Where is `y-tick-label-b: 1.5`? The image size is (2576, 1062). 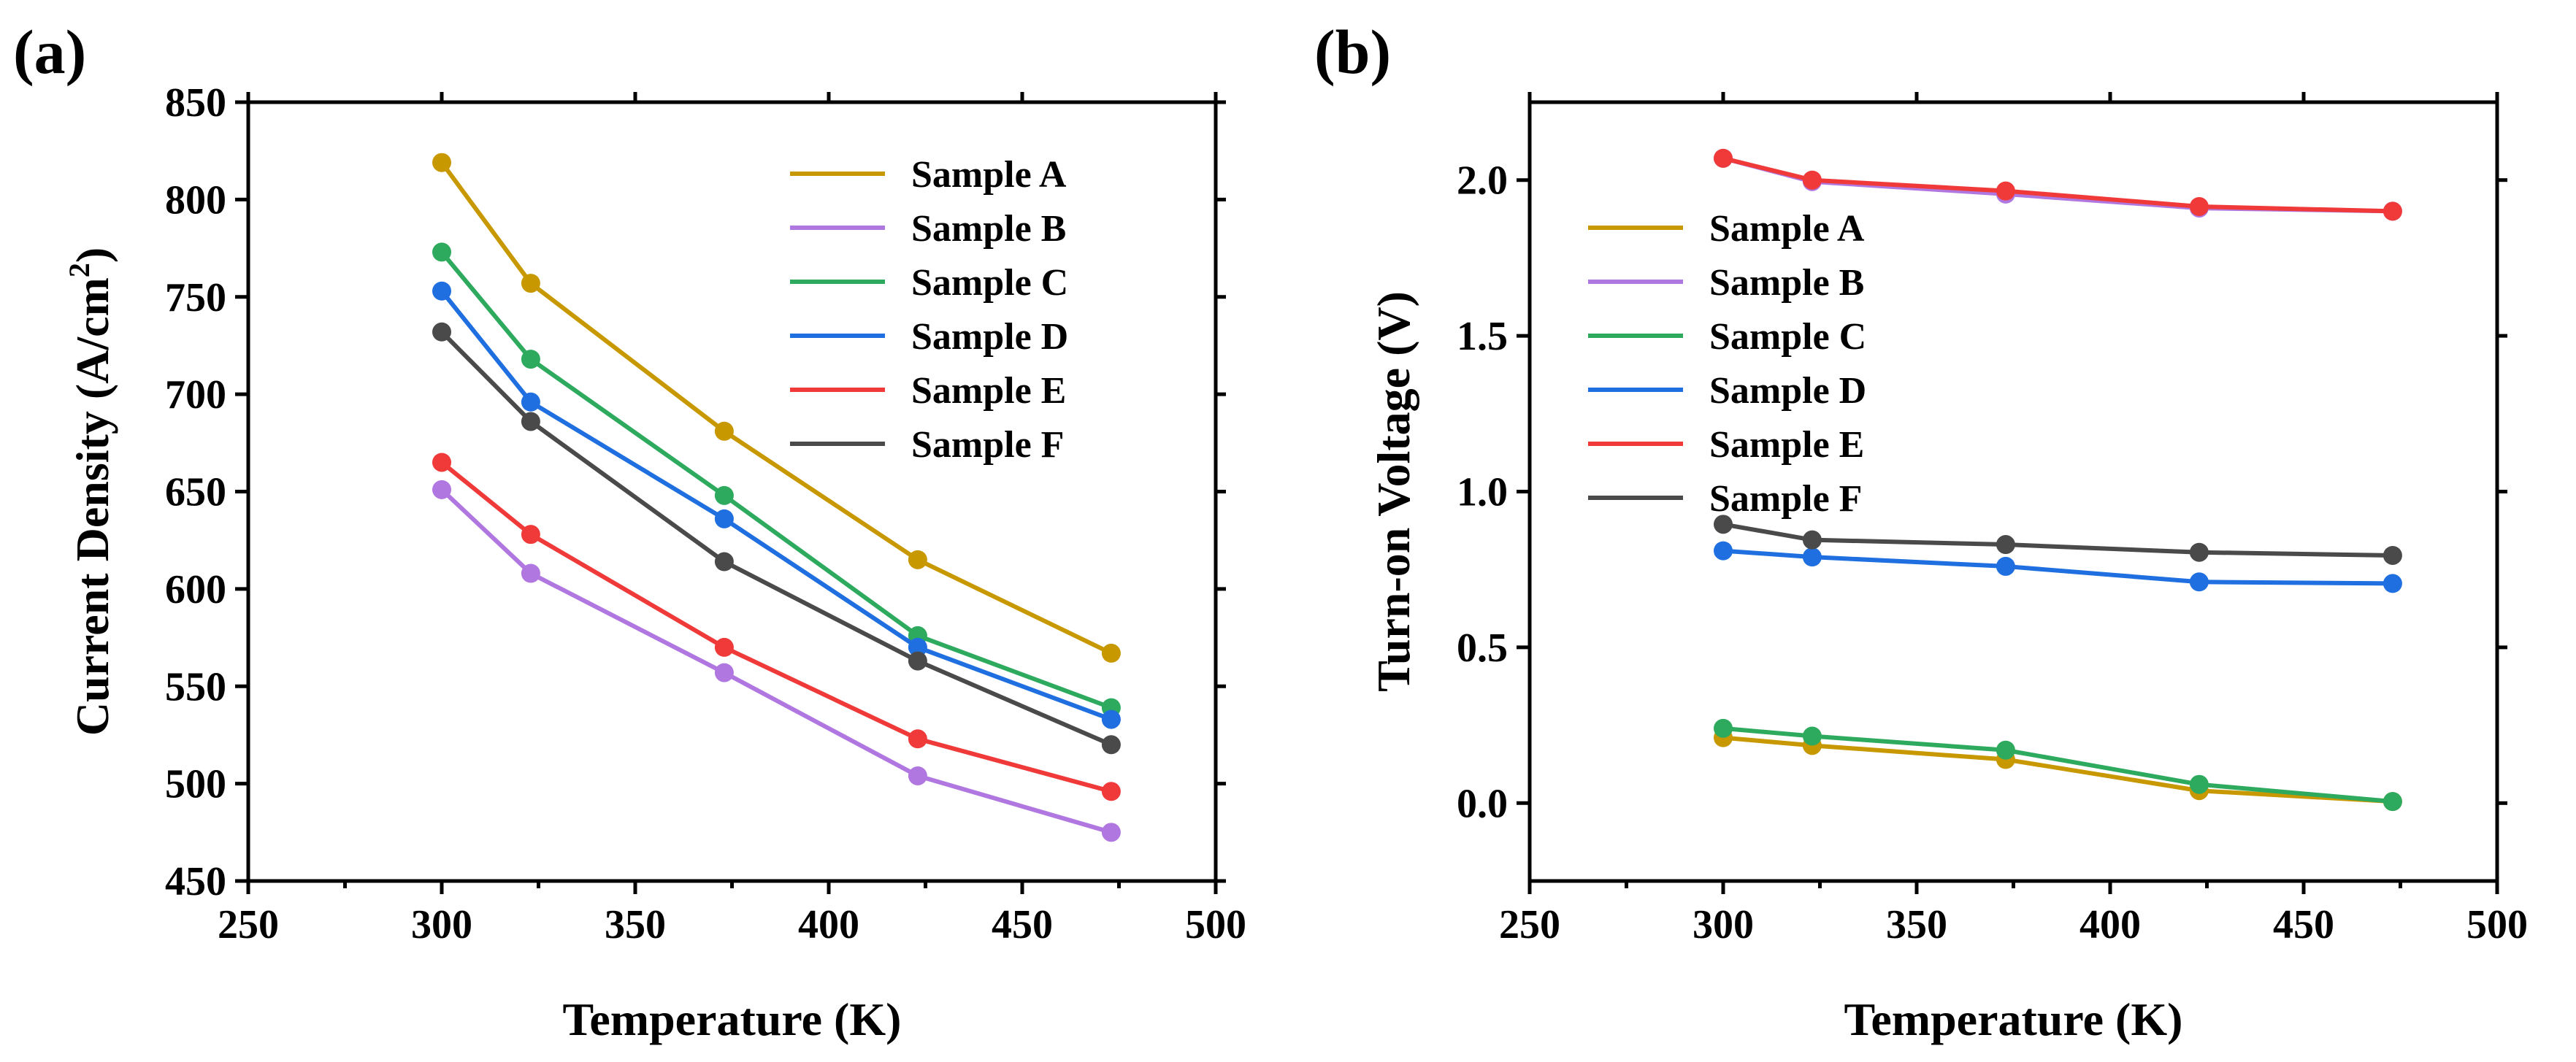
y-tick-label-b: 1.5 is located at coordinates (1482, 336).